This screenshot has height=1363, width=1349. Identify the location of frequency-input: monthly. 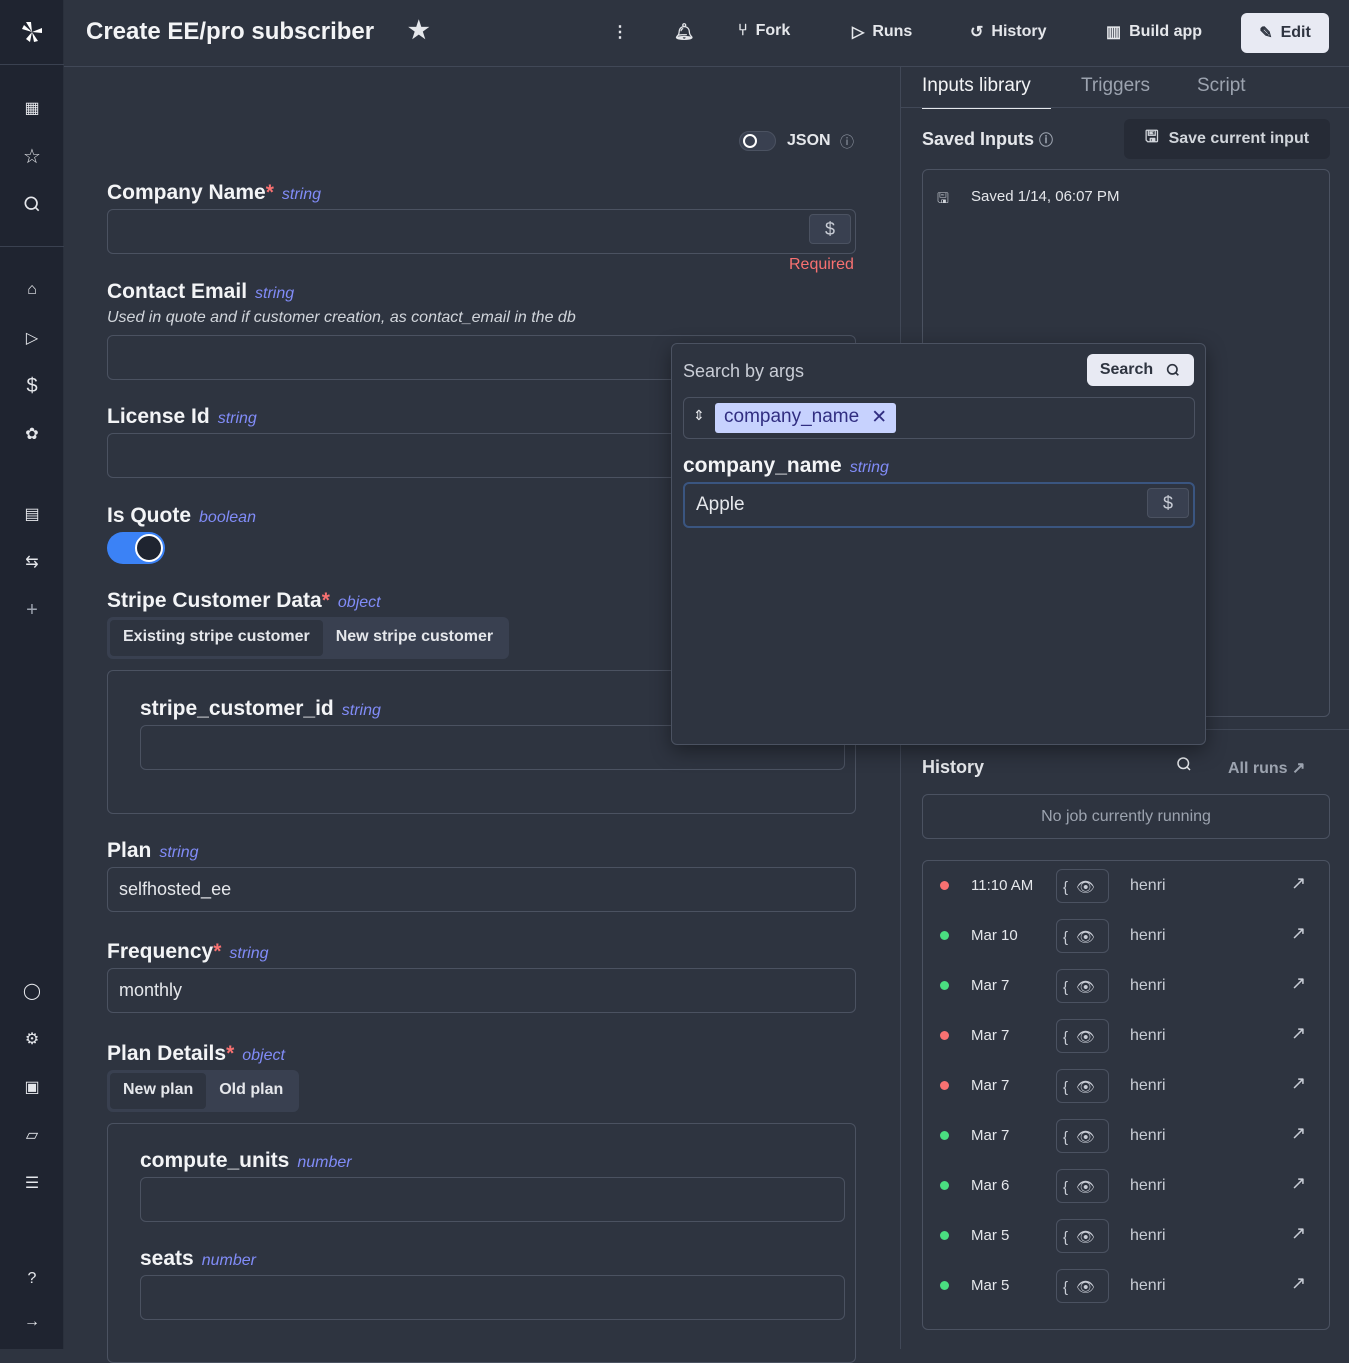
(481, 990).